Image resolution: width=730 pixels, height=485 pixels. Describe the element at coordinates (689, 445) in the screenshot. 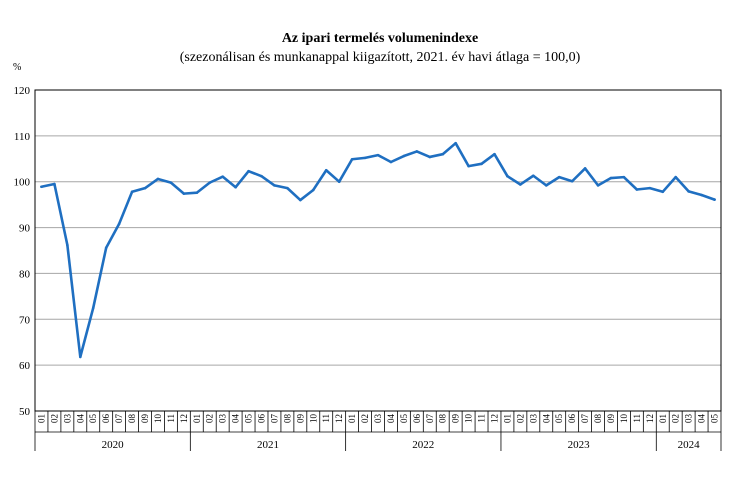

I see `x-year-label-2024: 2024` at that location.